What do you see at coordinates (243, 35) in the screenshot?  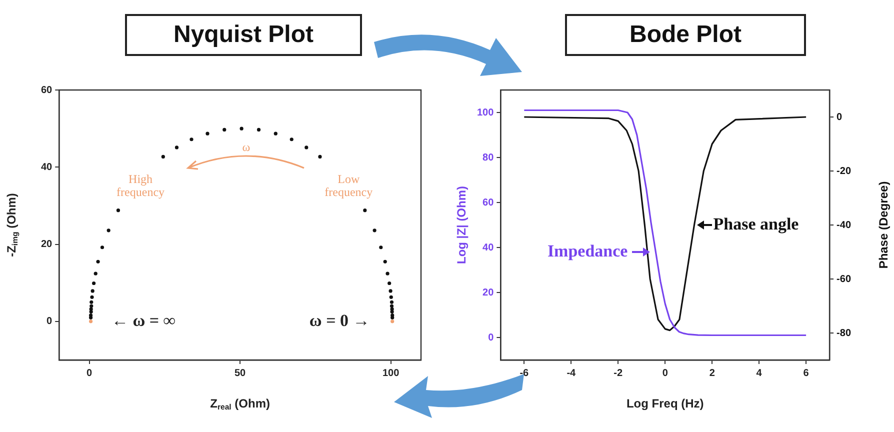 I see `chart-title: Nyquist Plot` at bounding box center [243, 35].